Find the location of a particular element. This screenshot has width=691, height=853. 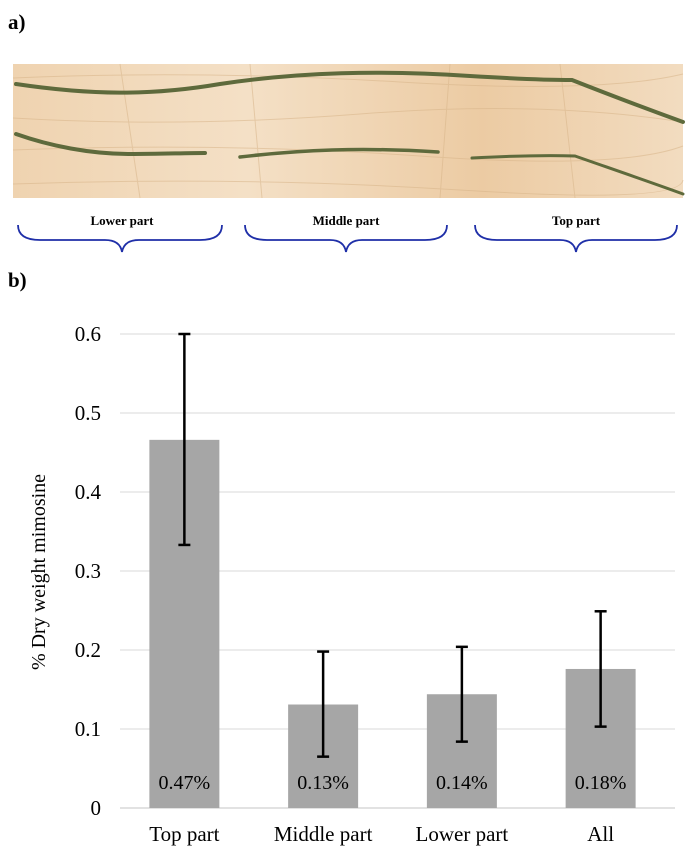

middle-bracket is located at coordinates (346, 238).